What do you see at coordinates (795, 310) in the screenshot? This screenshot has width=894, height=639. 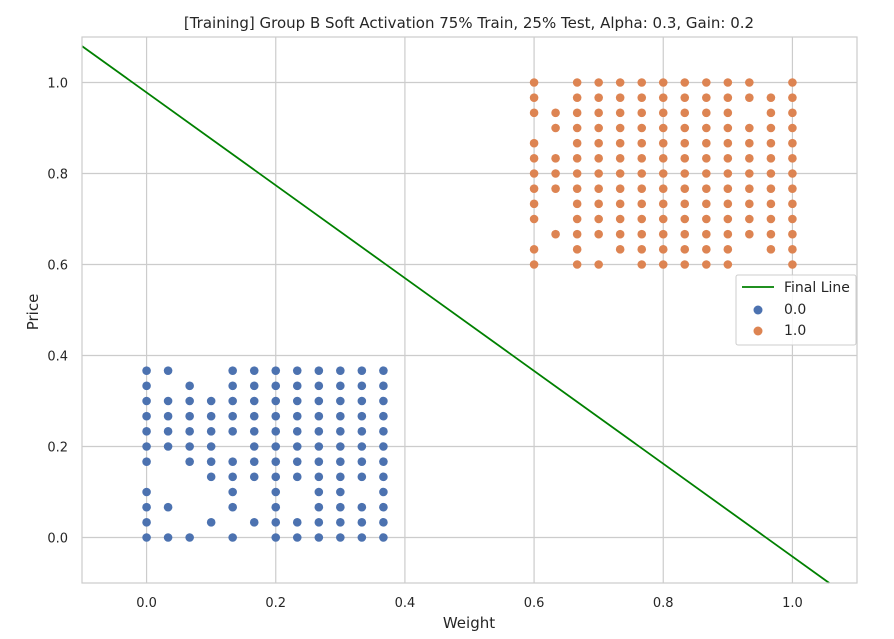 I see `legend-label-class-0: 0.0` at bounding box center [795, 310].